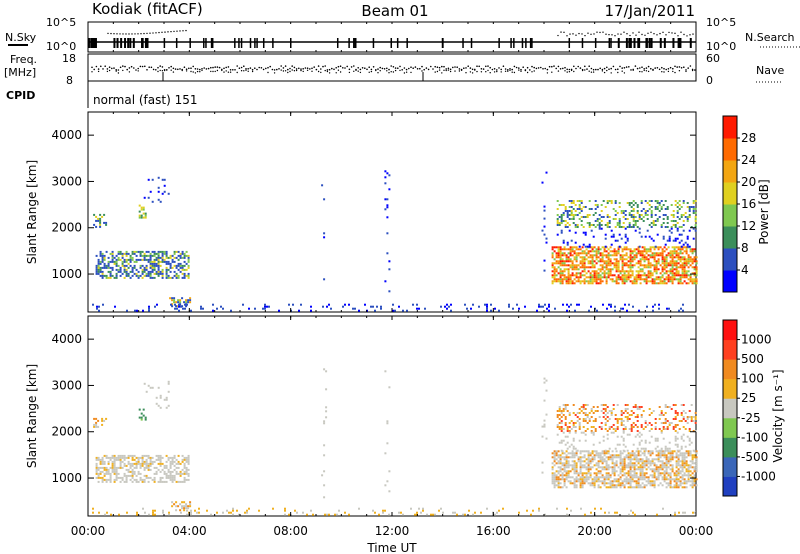 The image size is (800, 554). What do you see at coordinates (730, 149) in the screenshot?
I see `colorbar-segment` at bounding box center [730, 149].